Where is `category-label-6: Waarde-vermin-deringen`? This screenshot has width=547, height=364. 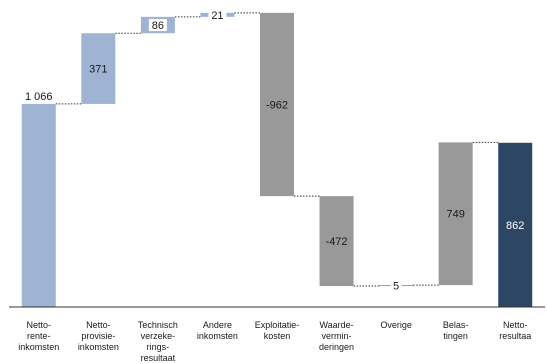
category-label-6: Waarde-vermin-deringen is located at coordinates (336, 336).